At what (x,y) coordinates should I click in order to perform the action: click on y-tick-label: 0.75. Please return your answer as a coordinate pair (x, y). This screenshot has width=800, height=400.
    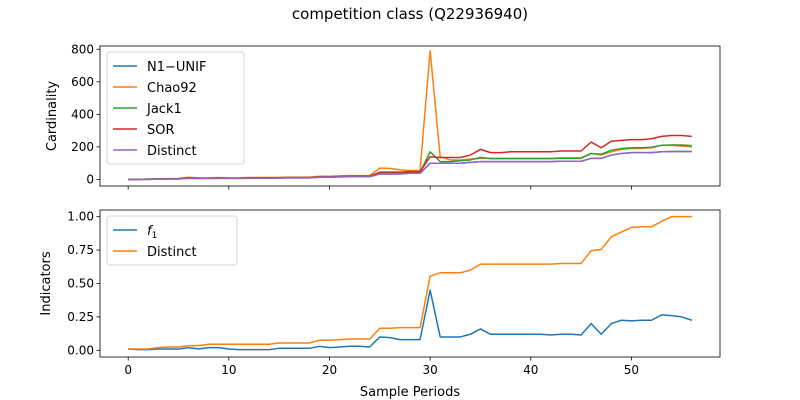
    Looking at the image, I should click on (80, 250).